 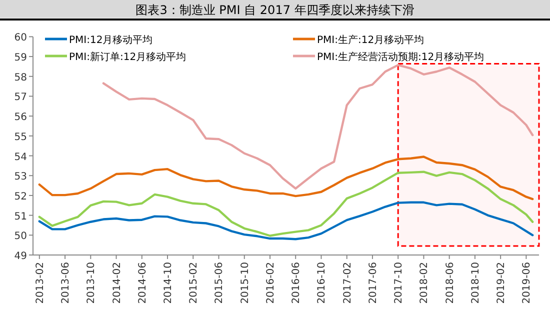 What do you see at coordinates (117, 283) in the screenshot?
I see `x-tick-label: 2014-02` at bounding box center [117, 283].